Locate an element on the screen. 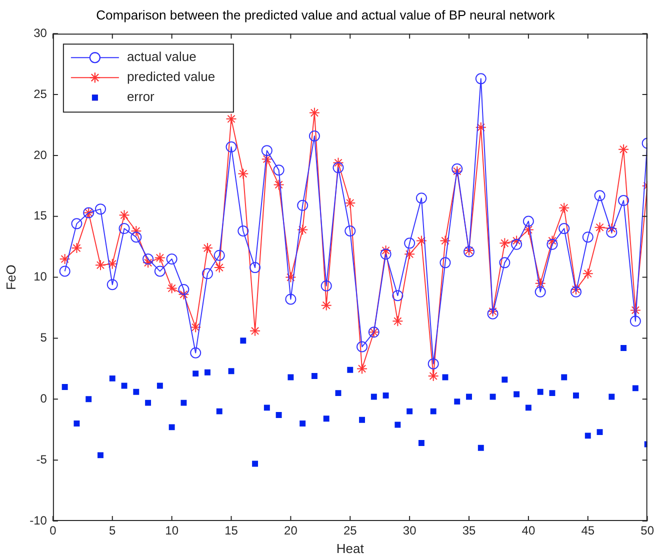  y-tick-label: 30 is located at coordinates (41, 33).